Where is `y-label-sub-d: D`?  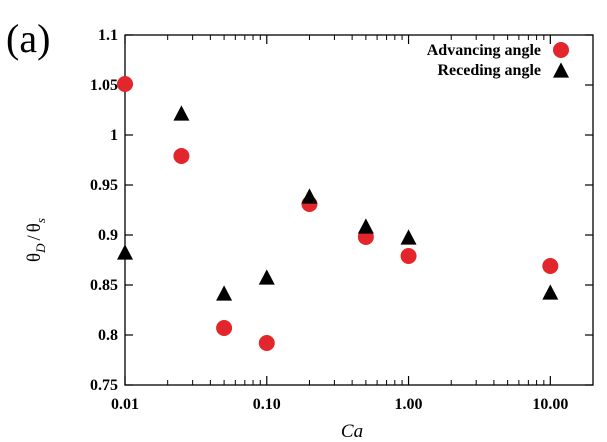
y-label-sub-d: D is located at coordinates (40, 248).